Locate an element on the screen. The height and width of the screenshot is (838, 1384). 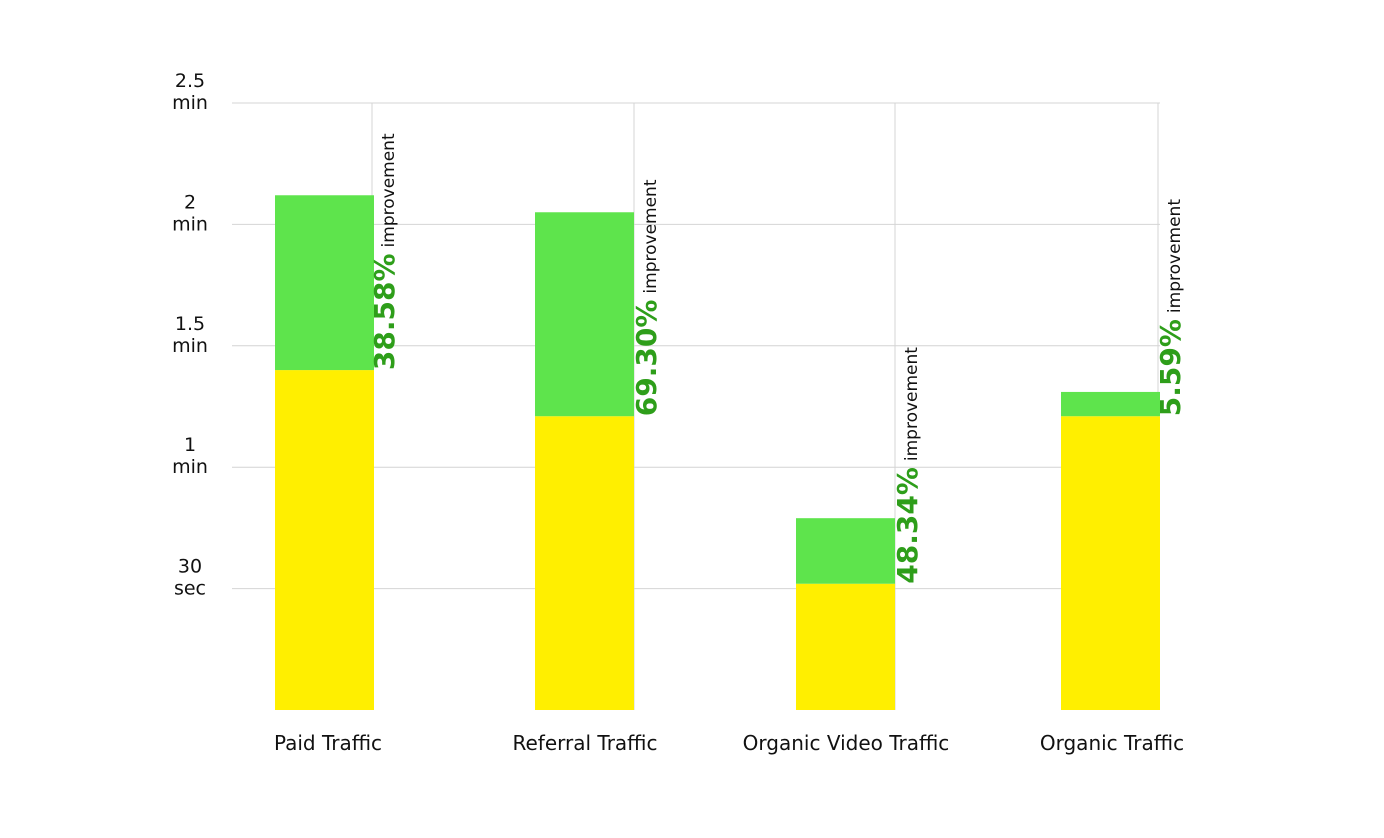
y-tick-label-line: 1.5 is located at coordinates (190, 324).